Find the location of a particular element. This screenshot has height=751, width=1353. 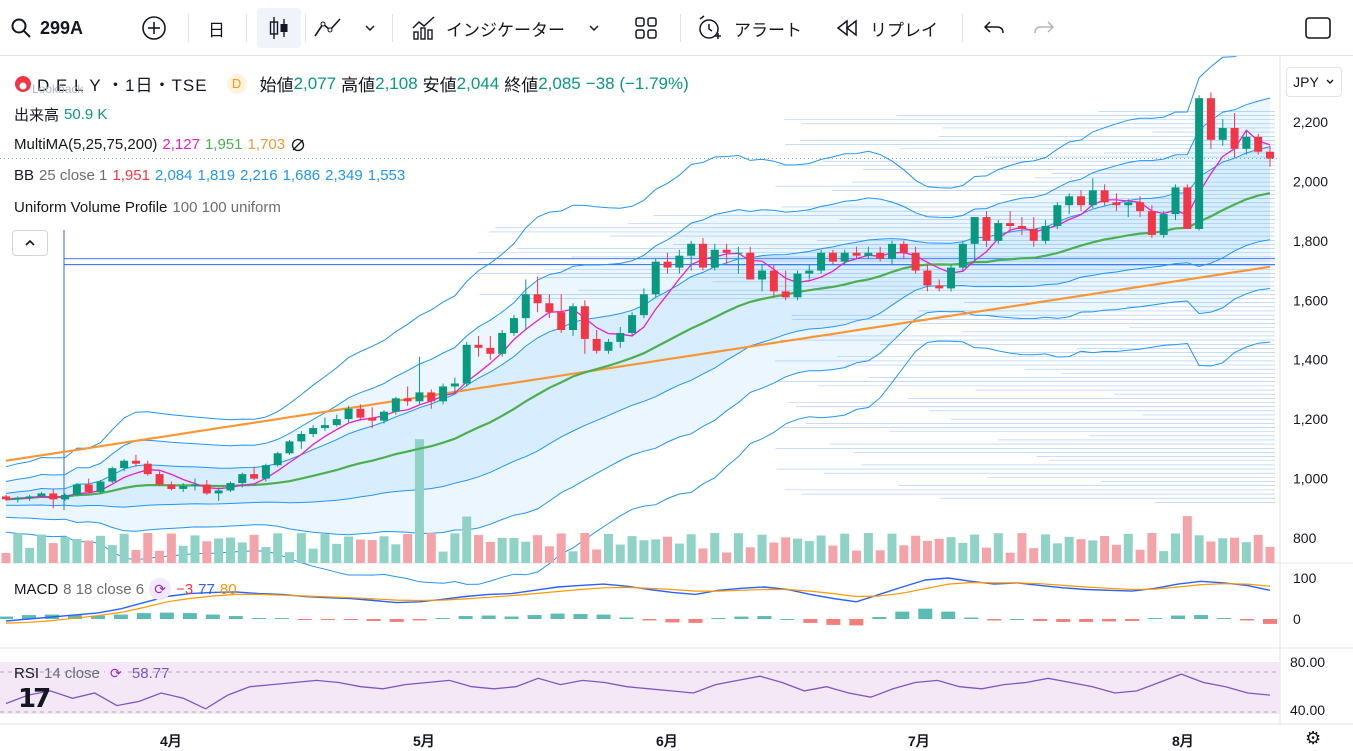

price-tick: 1,400 is located at coordinates (1310, 360).